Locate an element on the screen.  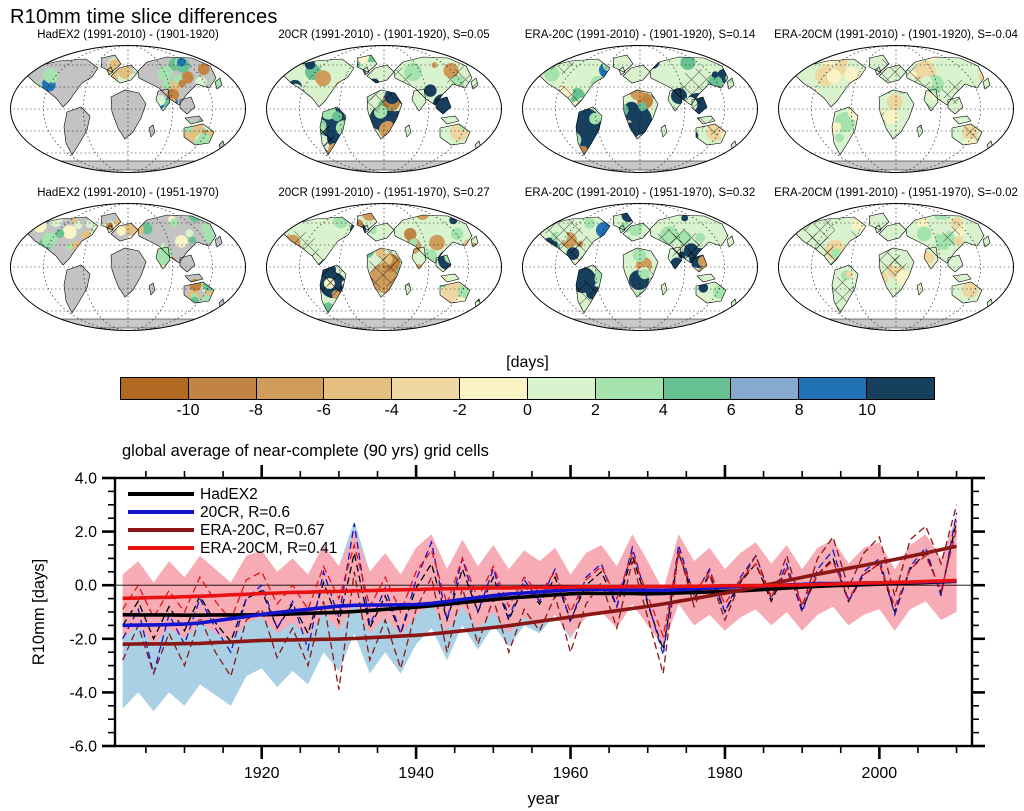
x-tick-label: 2000 is located at coordinates (880, 773).